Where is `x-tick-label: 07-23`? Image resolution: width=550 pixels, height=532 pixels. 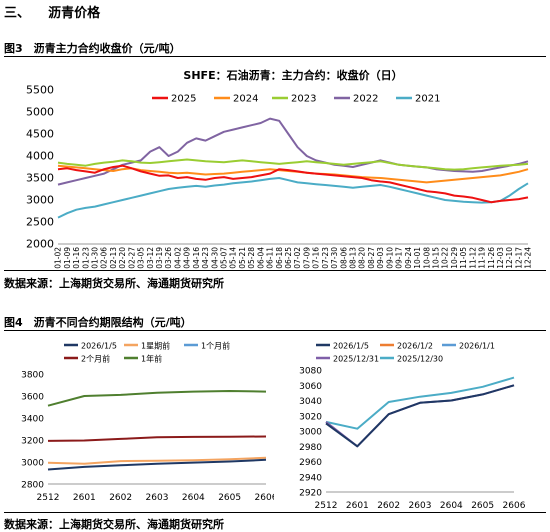
x-tick-label: 07-23 is located at coordinates (325, 258).